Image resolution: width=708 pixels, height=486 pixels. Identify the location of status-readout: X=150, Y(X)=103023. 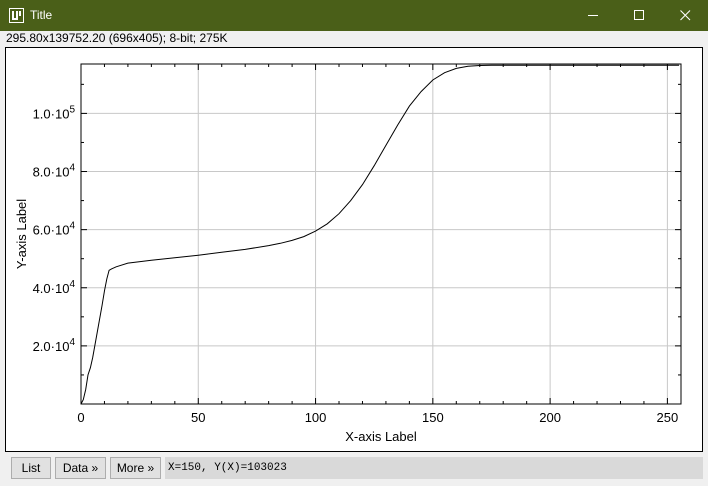
(434, 468).